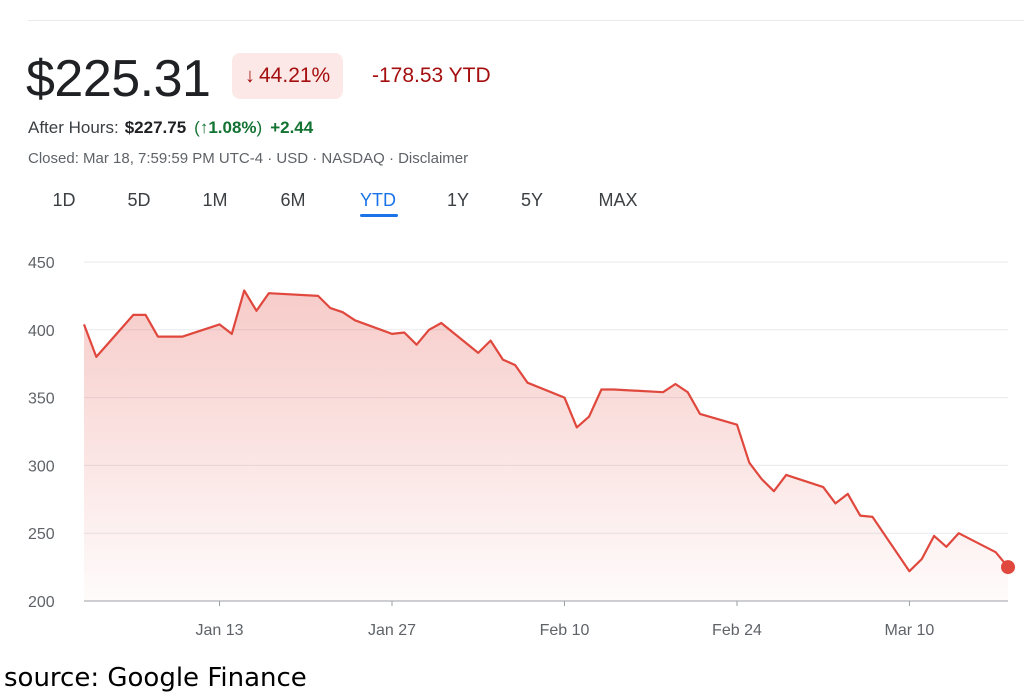 This screenshot has height=696, width=1030. I want to click on y-axis-ticks: 200 250 300 350 400 450, so click(41, 433).